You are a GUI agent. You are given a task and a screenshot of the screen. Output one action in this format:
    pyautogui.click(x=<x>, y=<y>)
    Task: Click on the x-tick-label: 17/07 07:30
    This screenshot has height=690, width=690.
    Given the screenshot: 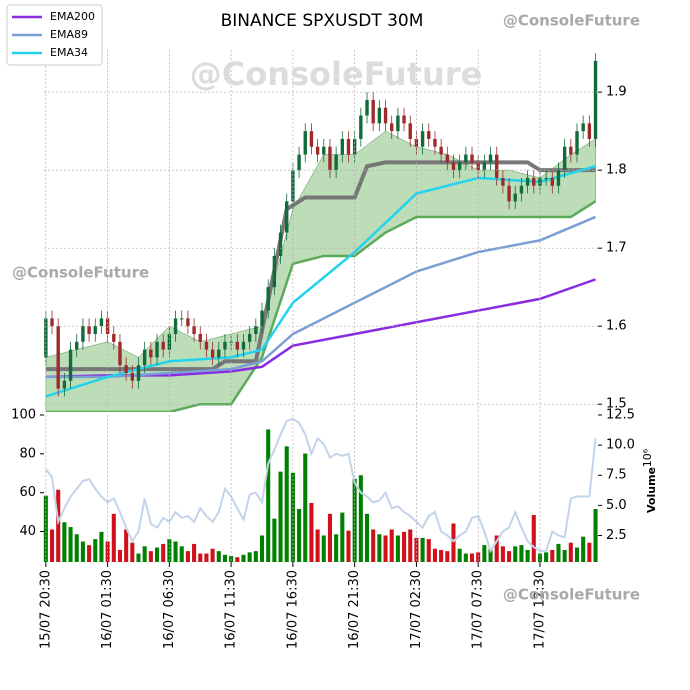 What is the action you would take?
    pyautogui.click(x=478, y=609)
    